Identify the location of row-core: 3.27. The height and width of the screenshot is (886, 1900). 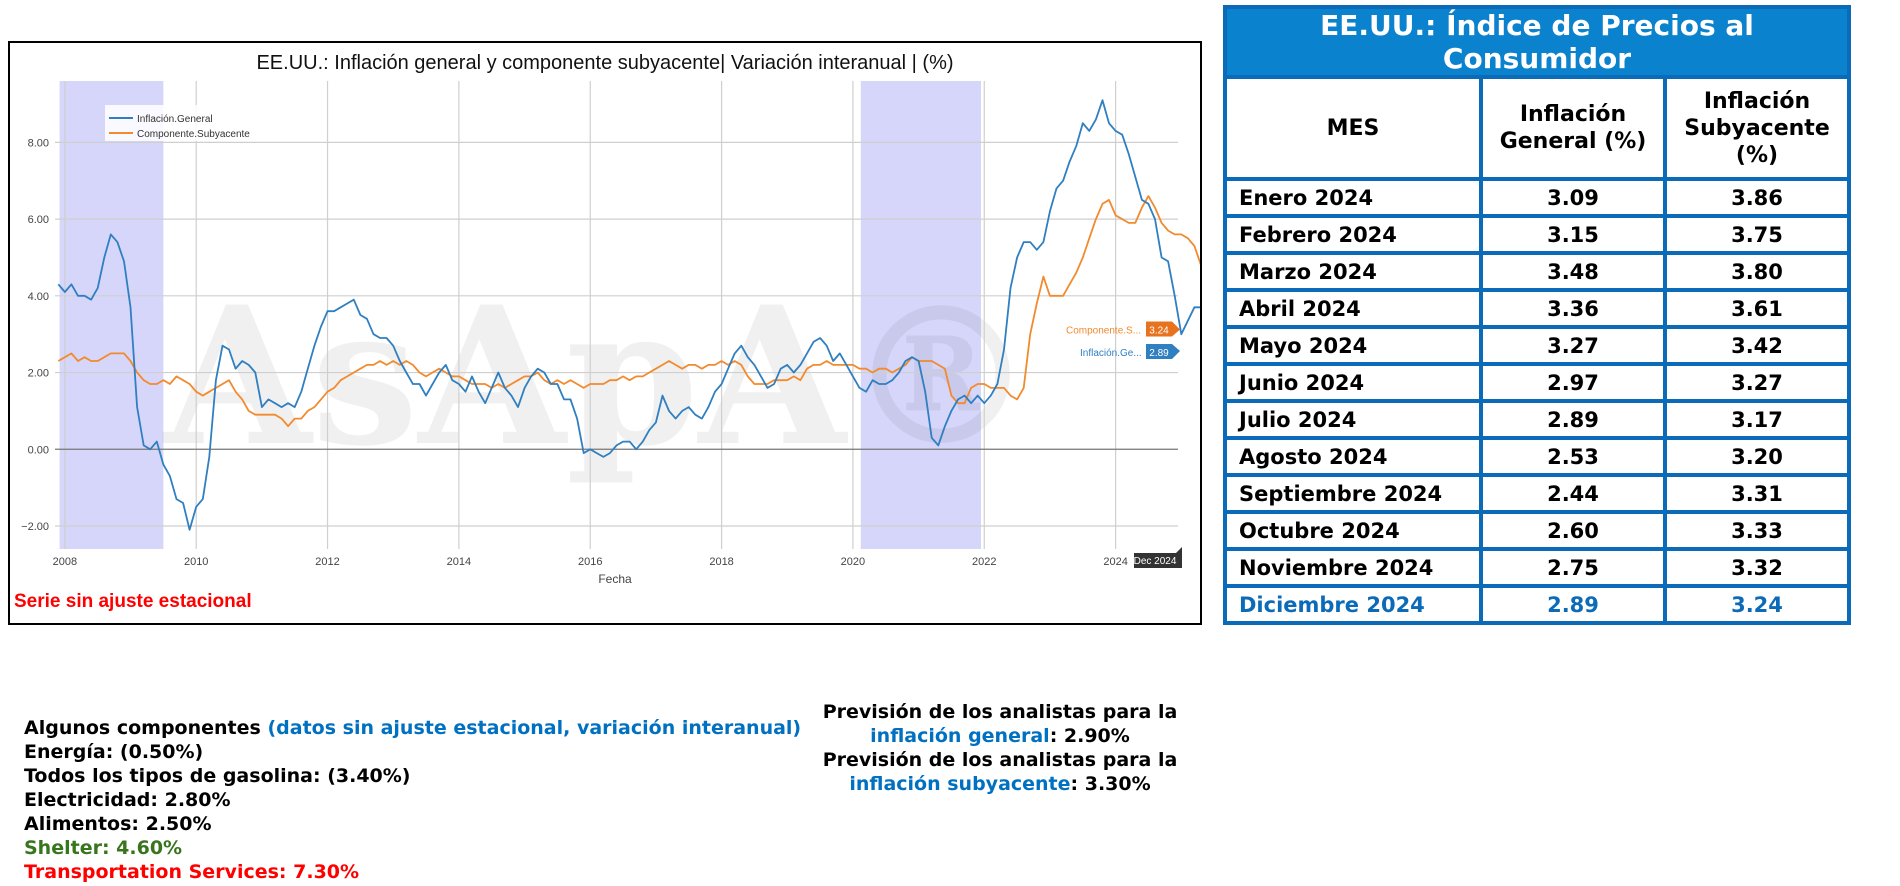
(1757, 382).